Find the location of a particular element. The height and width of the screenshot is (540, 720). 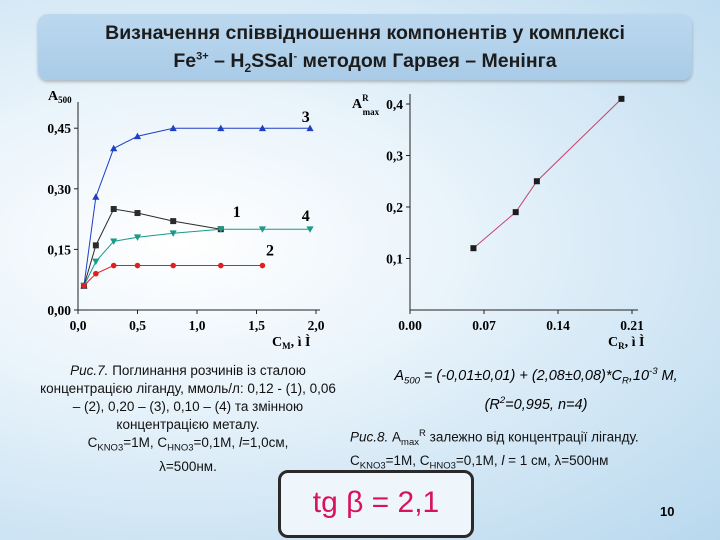

tg-beta-result: tg β = 2,1 is located at coordinates (376, 504).